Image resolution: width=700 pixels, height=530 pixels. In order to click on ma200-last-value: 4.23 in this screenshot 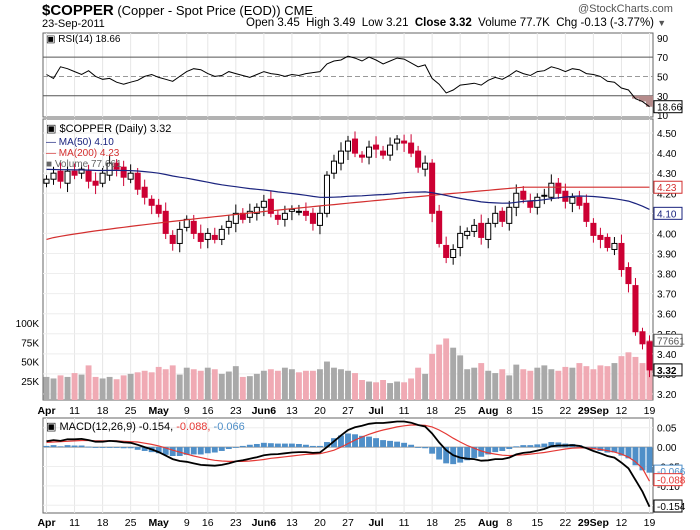, I will do `click(668, 187)`.